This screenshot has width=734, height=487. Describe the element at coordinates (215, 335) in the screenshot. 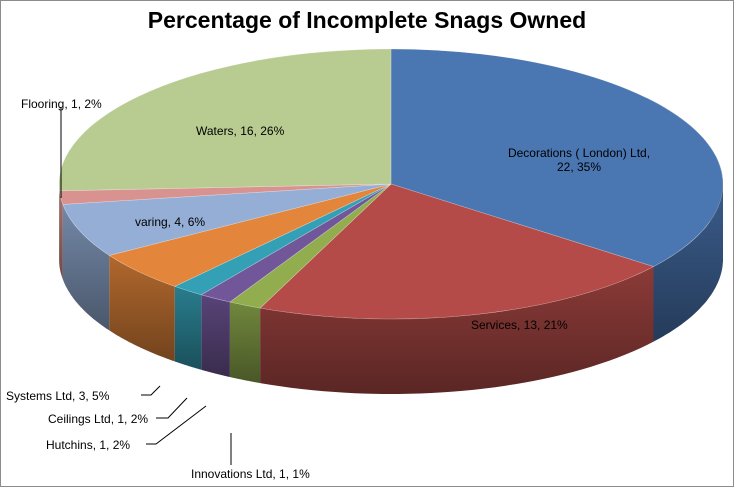

I see `slice-side-hutchins` at that location.